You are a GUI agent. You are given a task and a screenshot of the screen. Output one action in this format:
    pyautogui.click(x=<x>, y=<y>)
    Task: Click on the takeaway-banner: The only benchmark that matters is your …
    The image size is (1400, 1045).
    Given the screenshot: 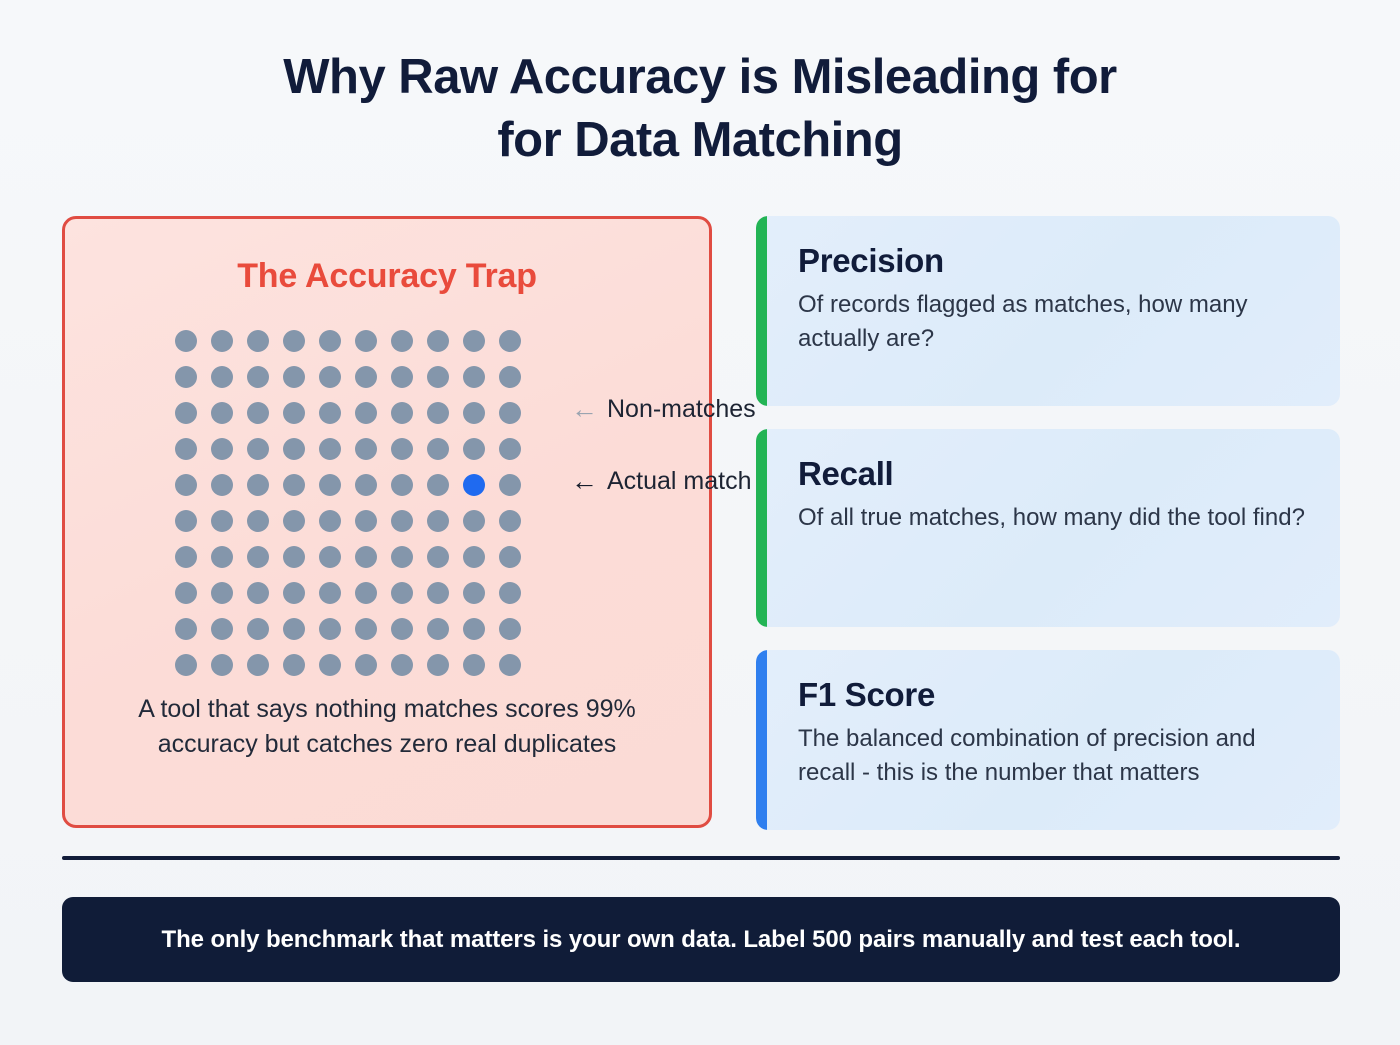 What is the action you would take?
    pyautogui.click(x=701, y=939)
    